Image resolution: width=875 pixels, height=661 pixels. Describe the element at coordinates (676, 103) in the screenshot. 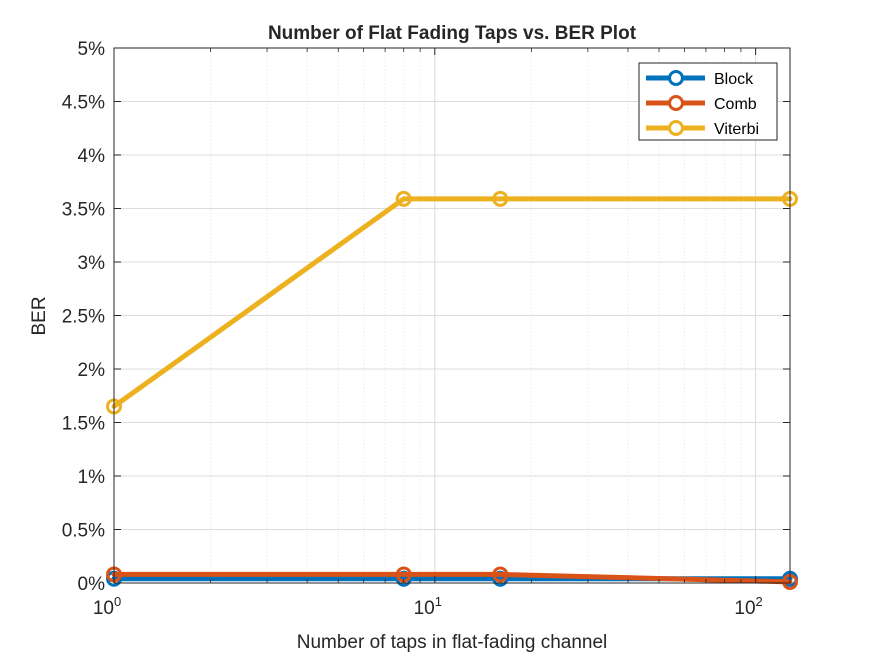

I see `legend-marker-comb` at that location.